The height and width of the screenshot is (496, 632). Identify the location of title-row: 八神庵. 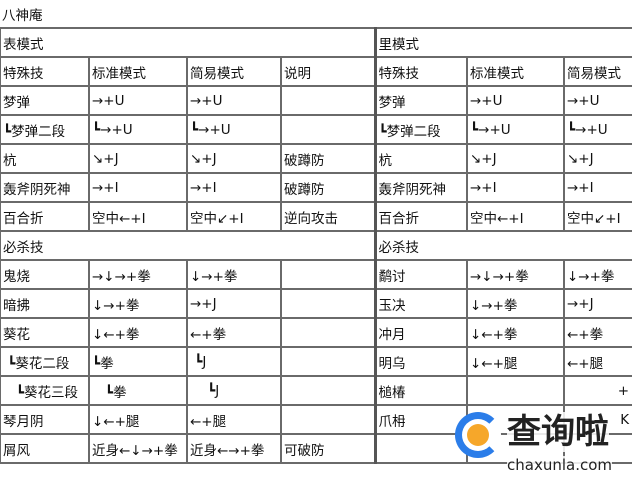
(316, 14).